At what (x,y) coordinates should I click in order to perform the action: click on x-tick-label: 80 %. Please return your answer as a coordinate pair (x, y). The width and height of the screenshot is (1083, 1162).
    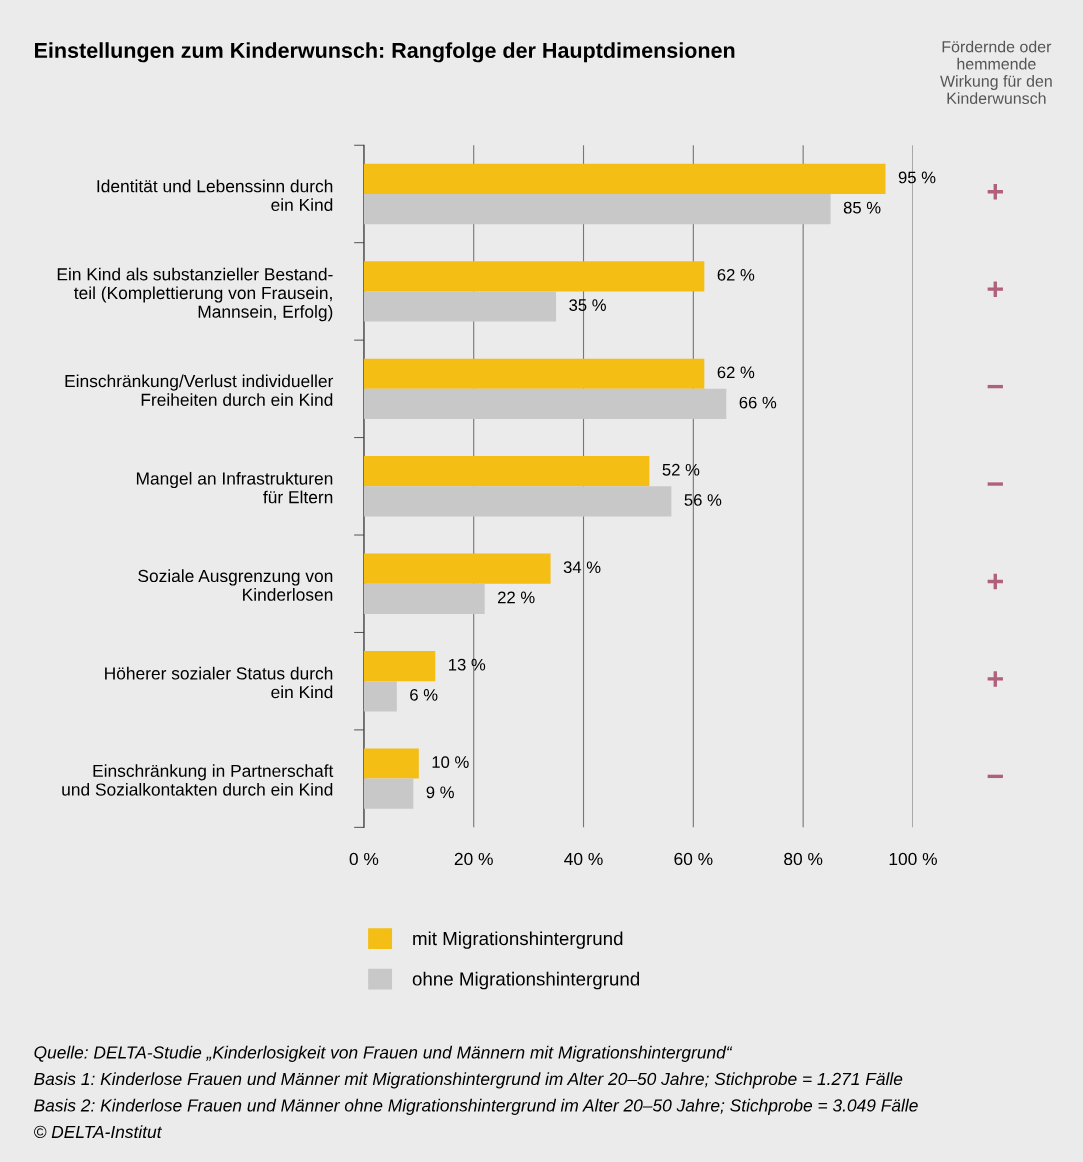
    Looking at the image, I should click on (803, 859).